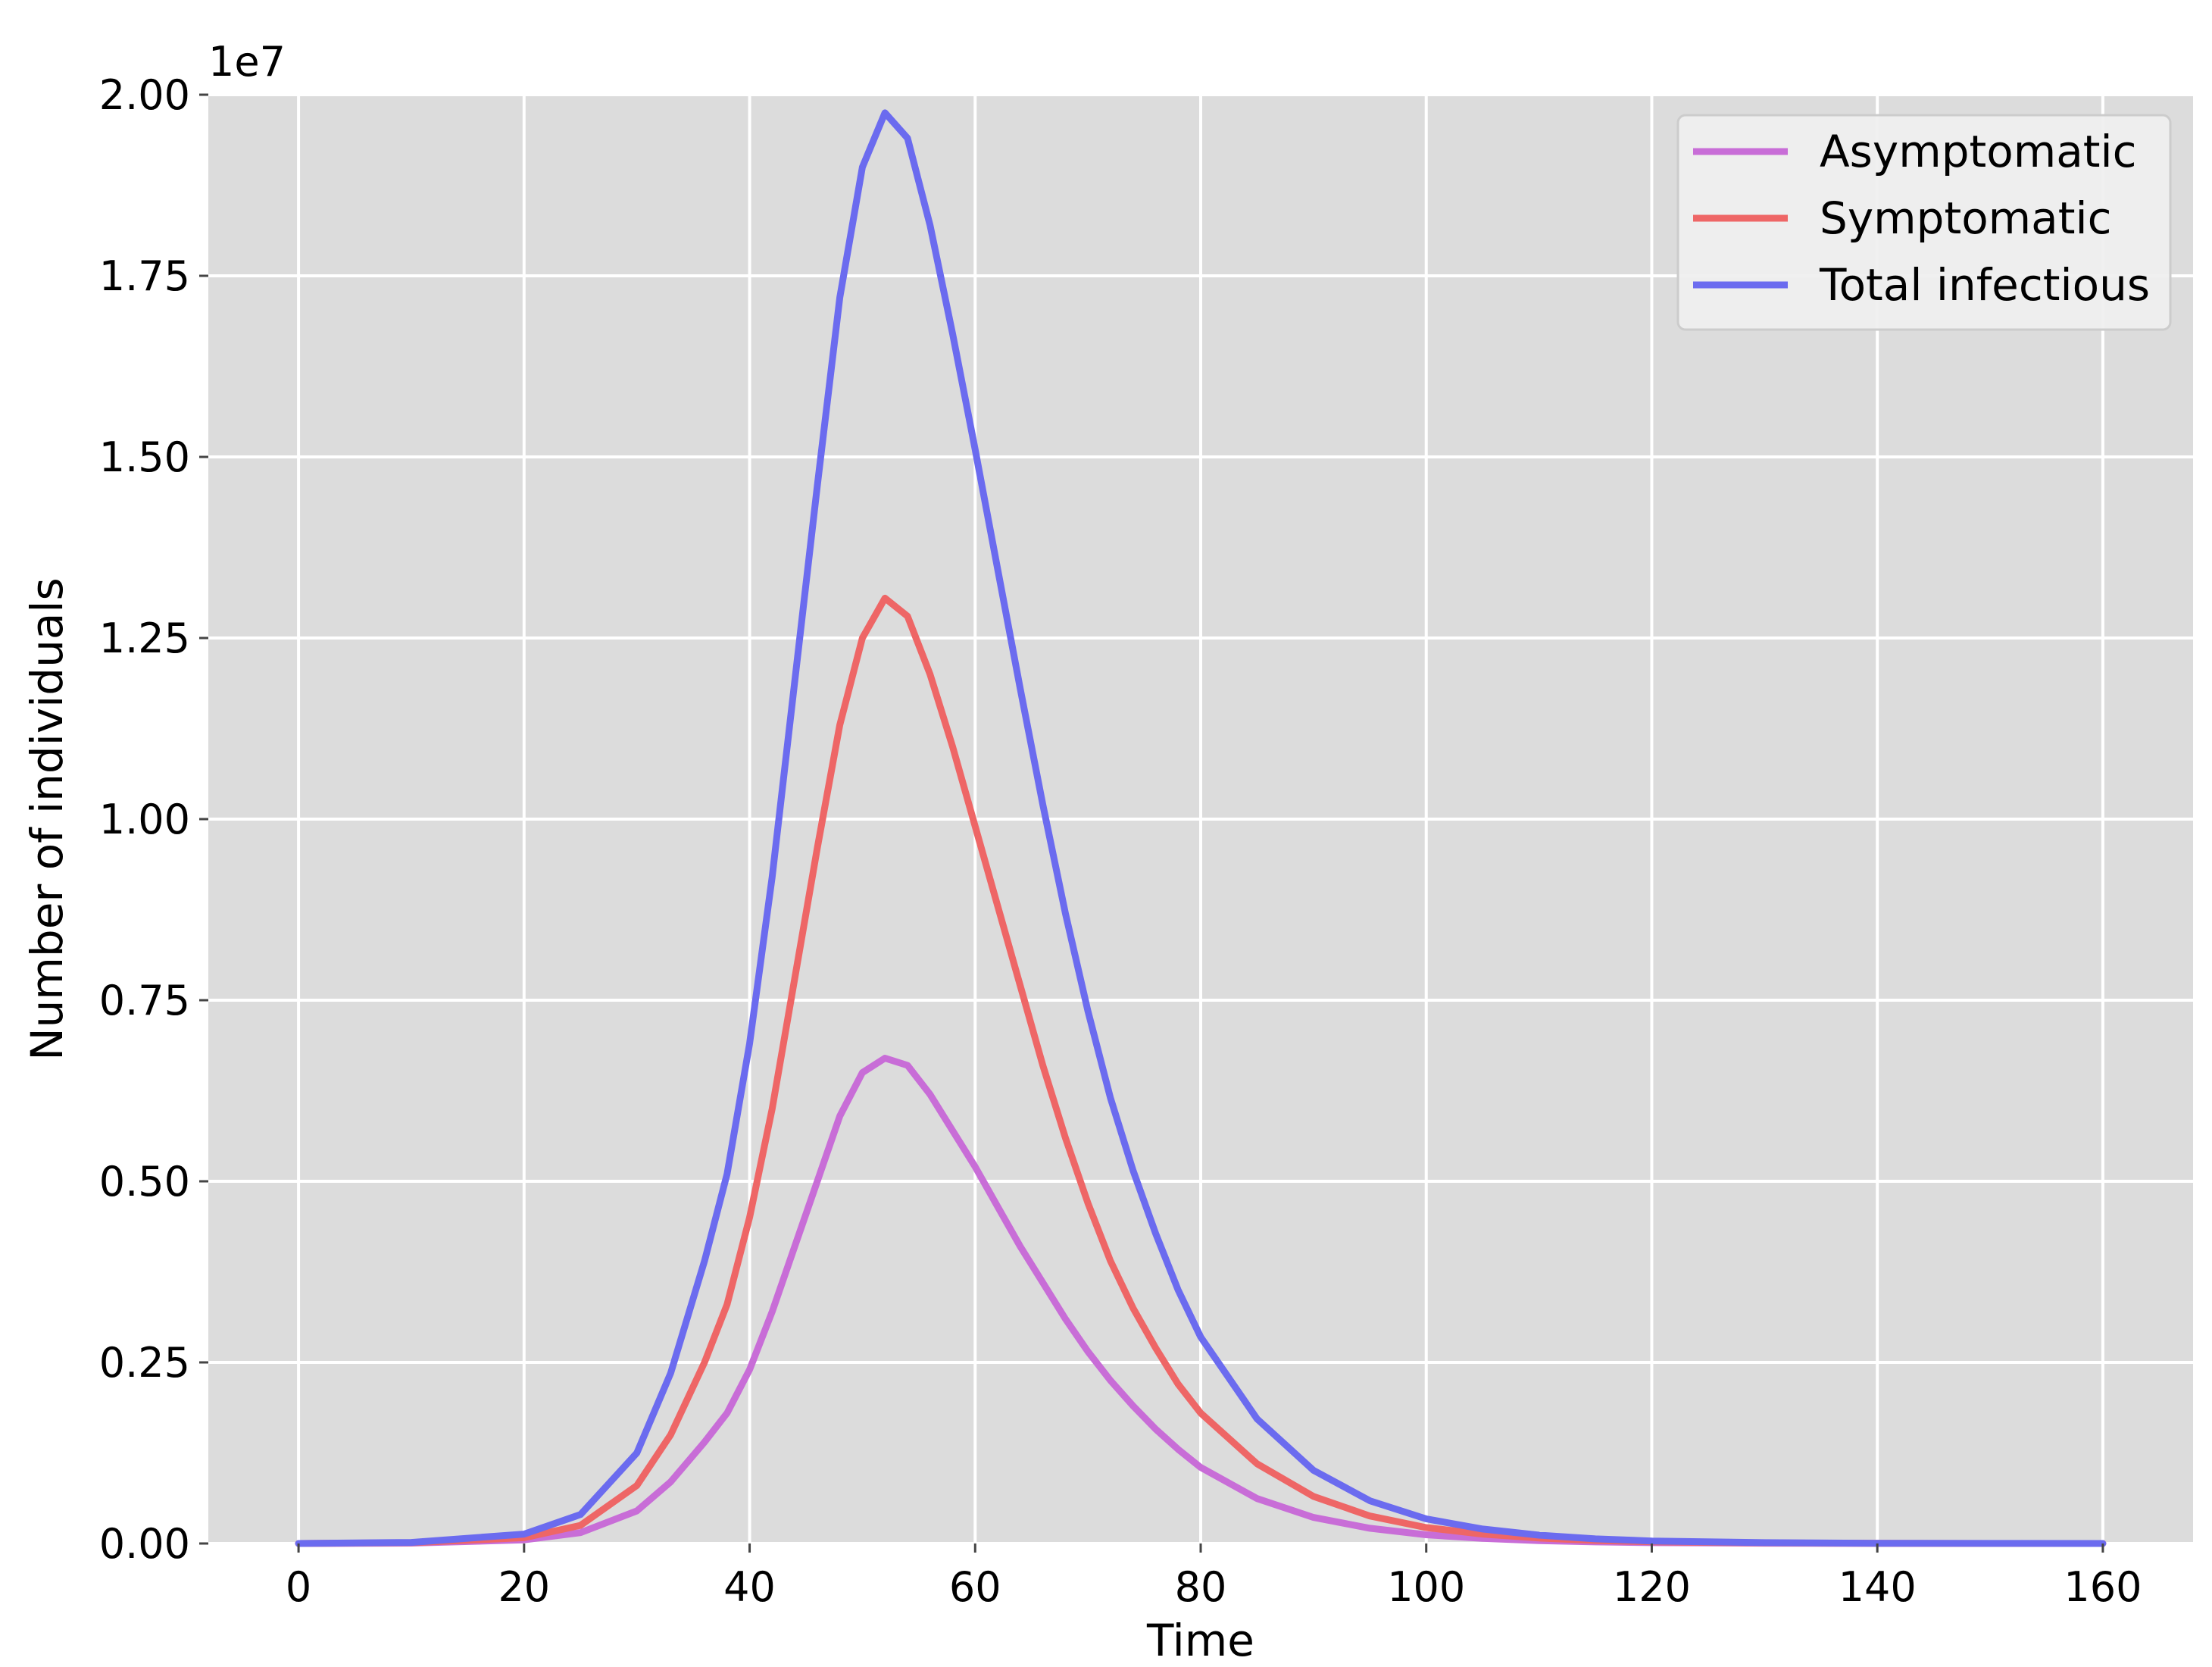  What do you see at coordinates (2103, 1587) in the screenshot?
I see `x-tick-label: 160` at bounding box center [2103, 1587].